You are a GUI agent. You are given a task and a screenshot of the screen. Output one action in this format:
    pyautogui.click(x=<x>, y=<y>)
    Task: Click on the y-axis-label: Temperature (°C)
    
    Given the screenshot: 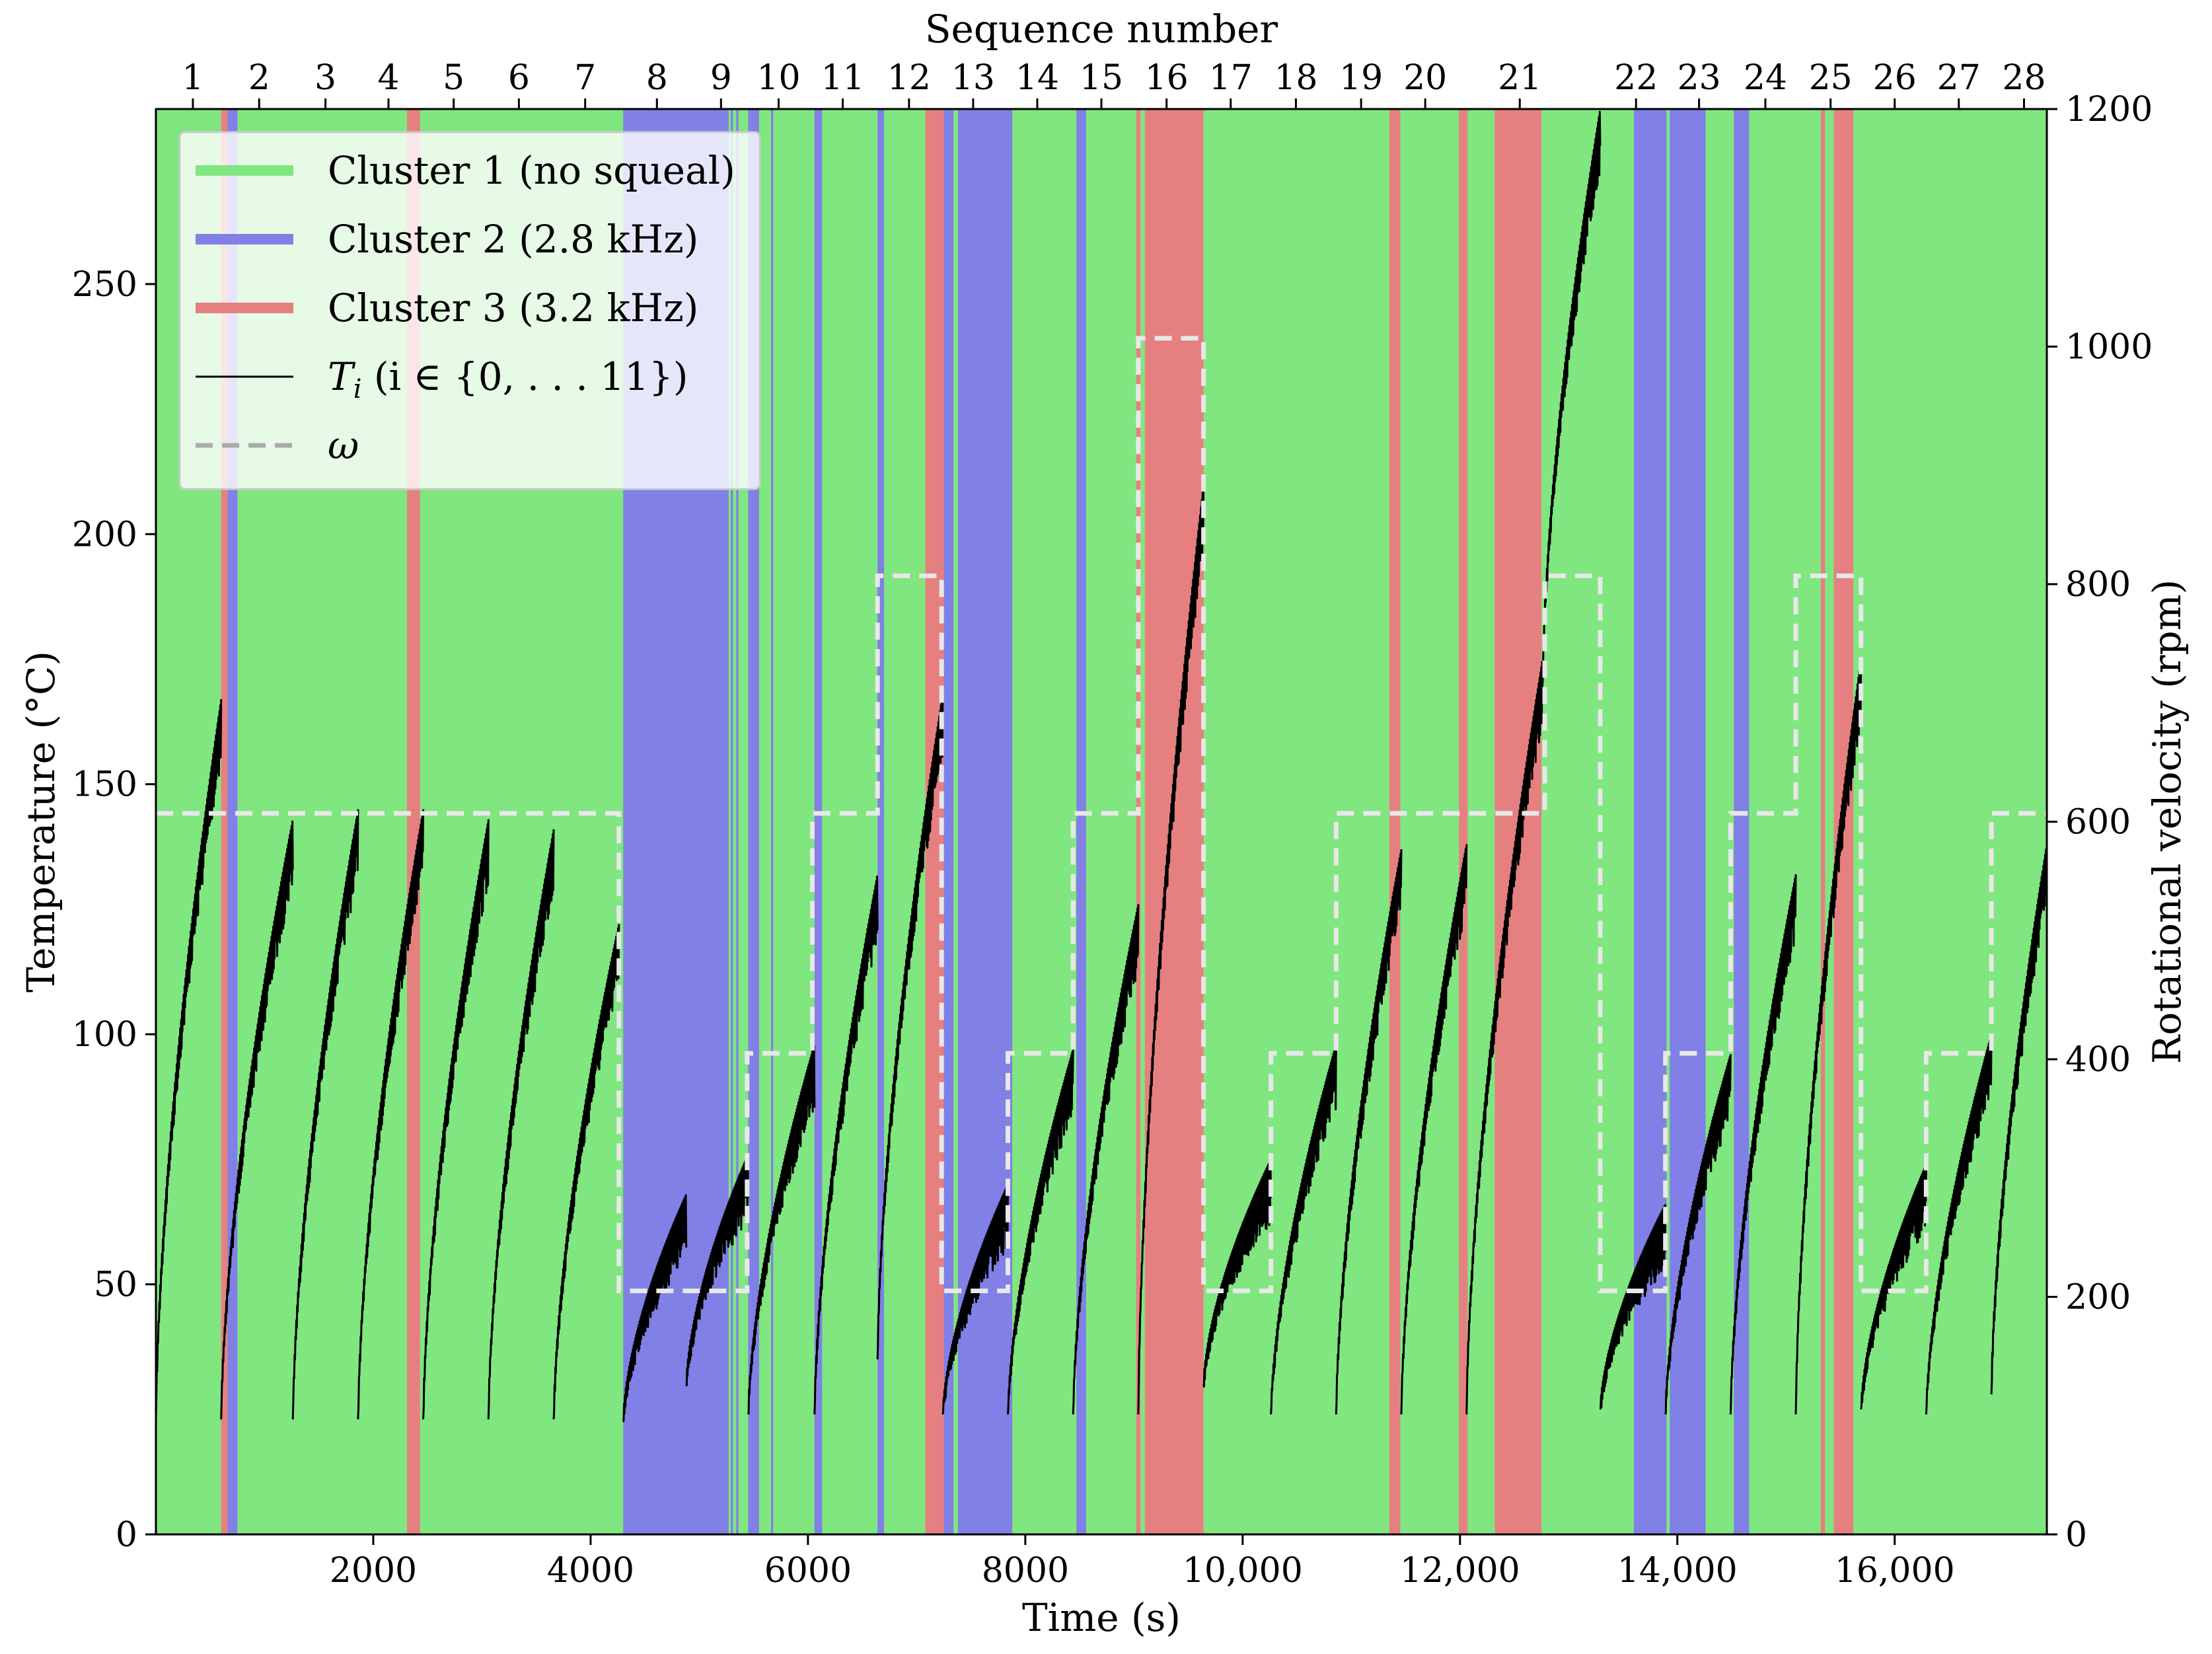 What is the action you would take?
    pyautogui.click(x=40, y=822)
    